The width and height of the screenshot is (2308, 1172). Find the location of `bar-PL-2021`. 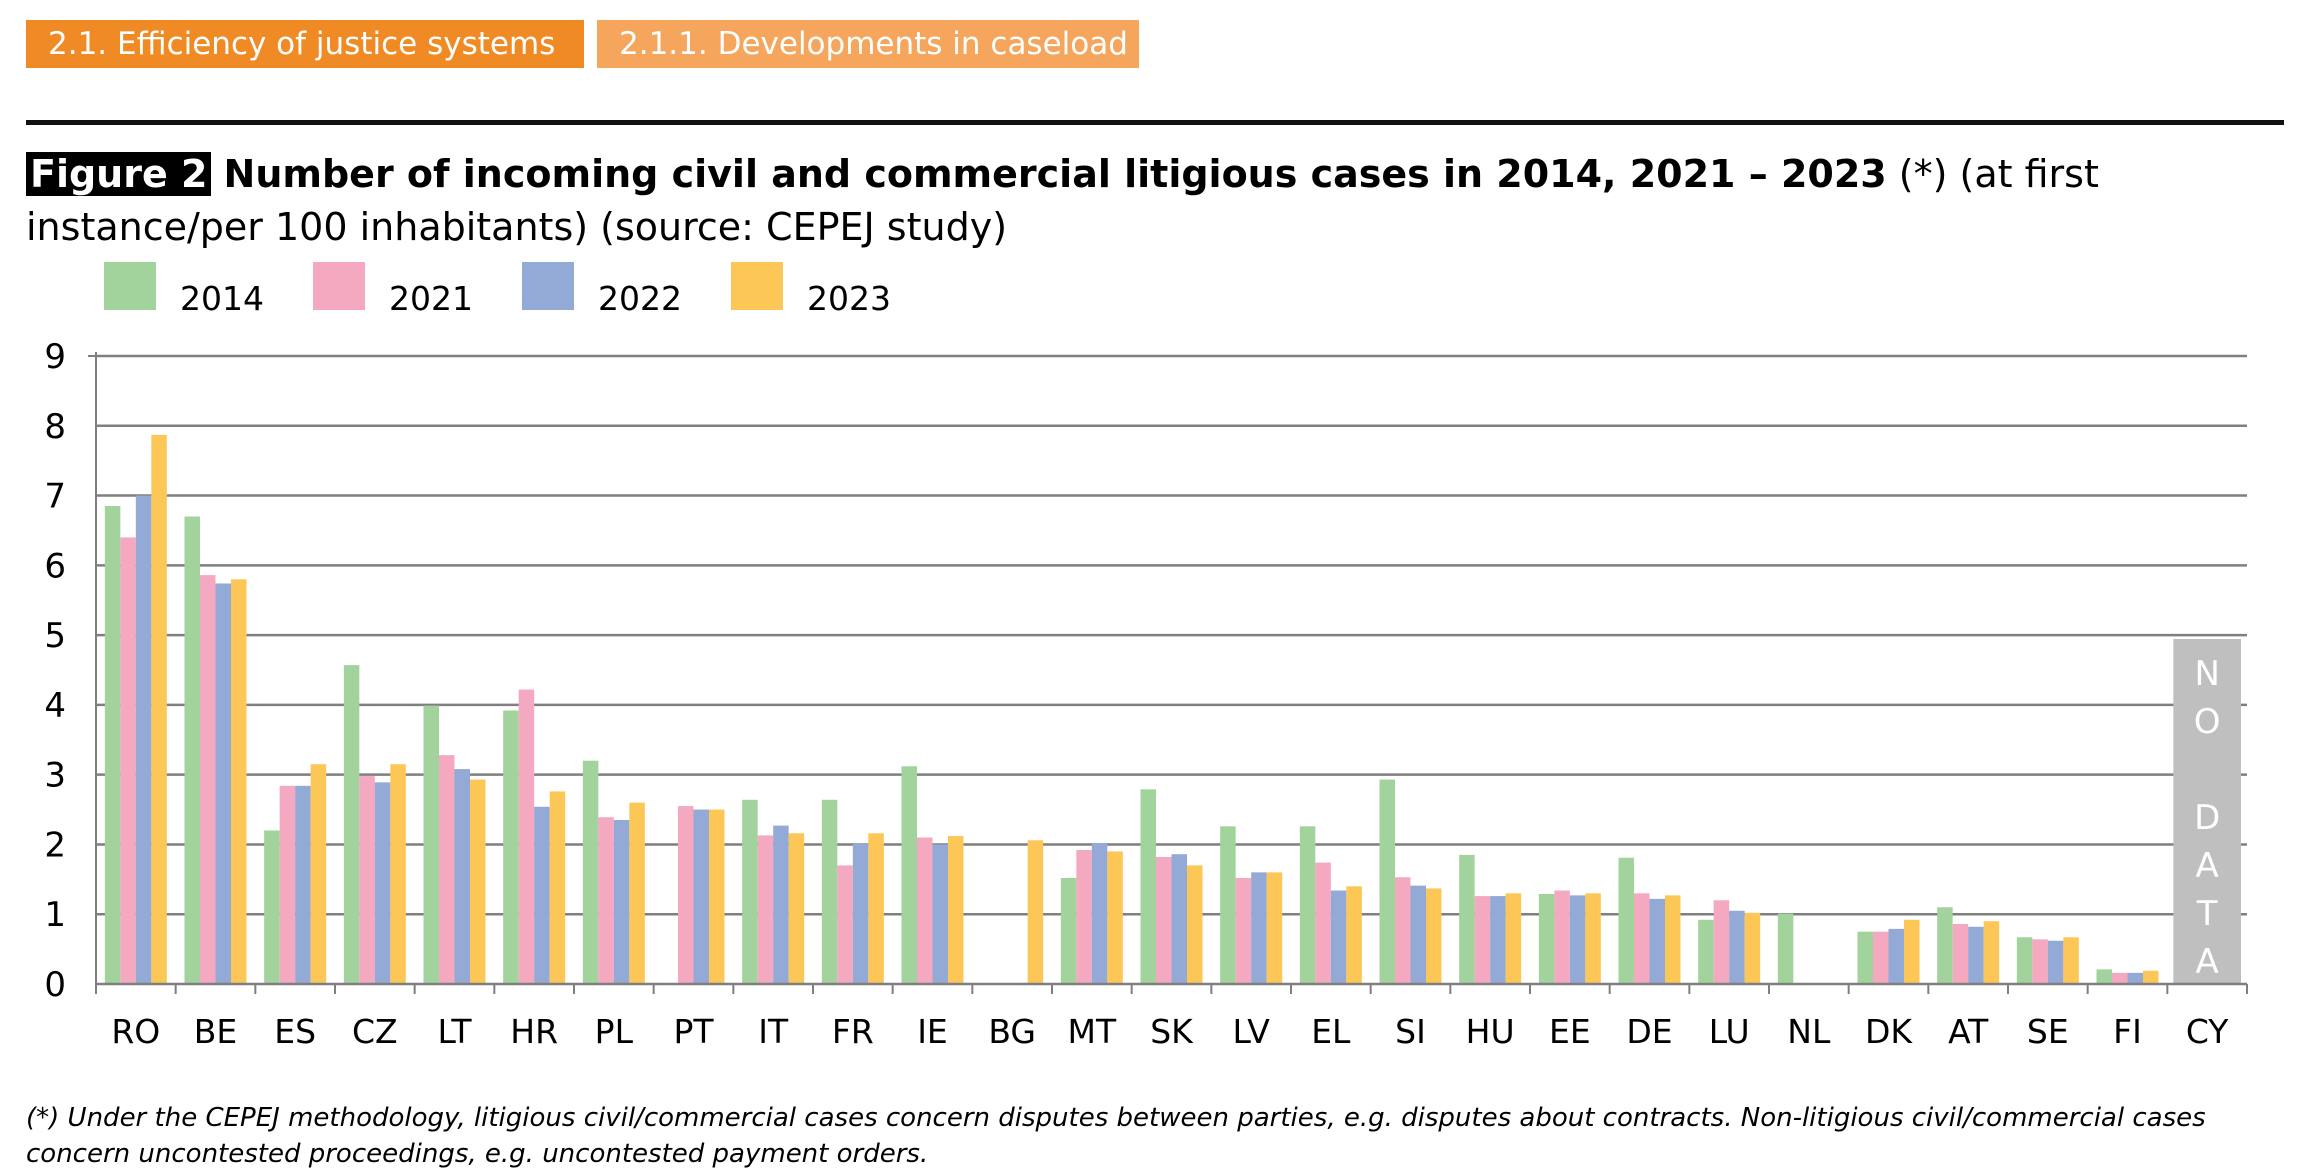

bar-PL-2021 is located at coordinates (606, 900).